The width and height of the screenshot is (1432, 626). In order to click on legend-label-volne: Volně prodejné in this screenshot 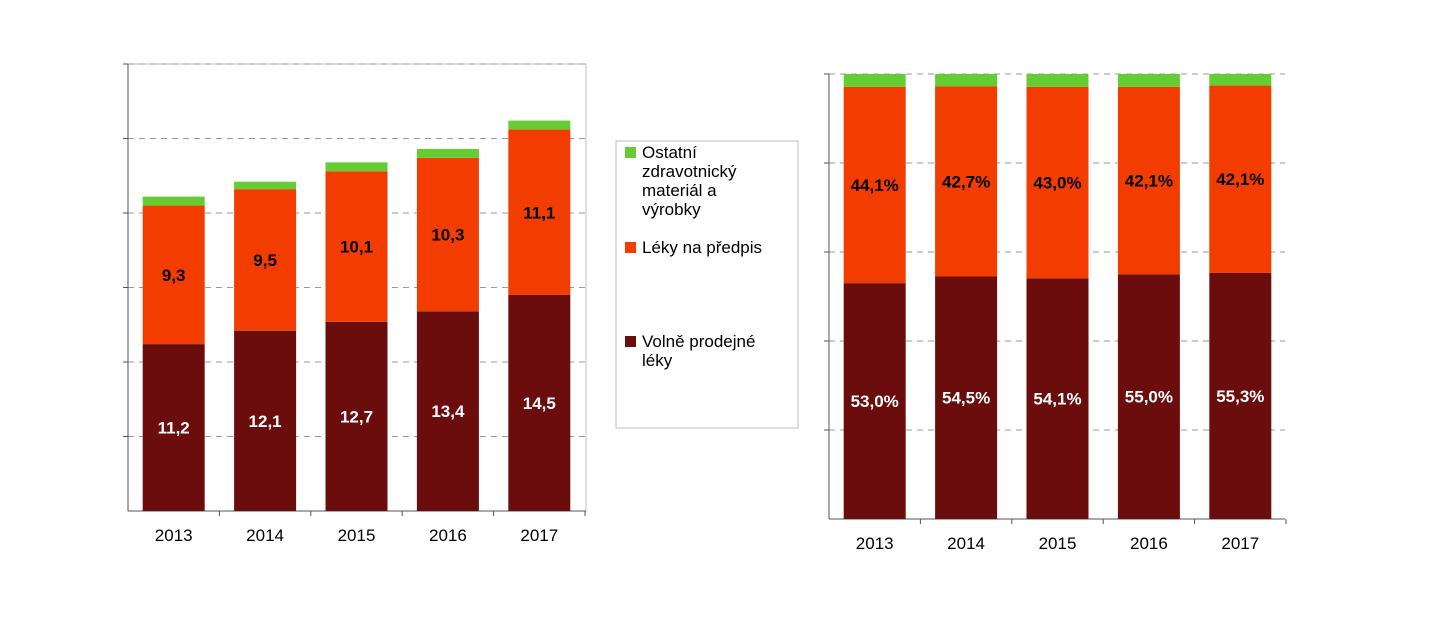, I will do `click(698, 341)`.